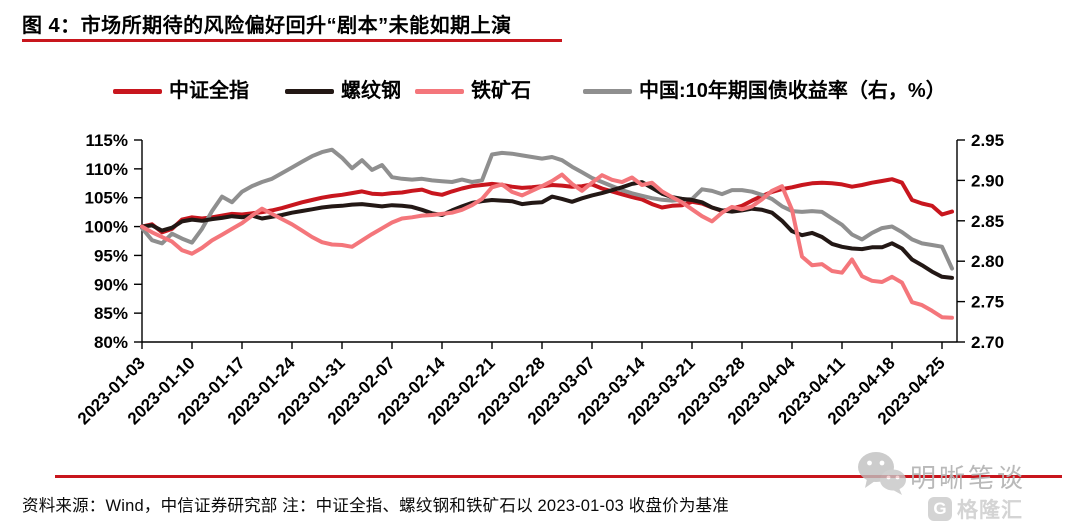  I want to click on legend-item-csi-all-share: 中证全指, so click(181, 91).